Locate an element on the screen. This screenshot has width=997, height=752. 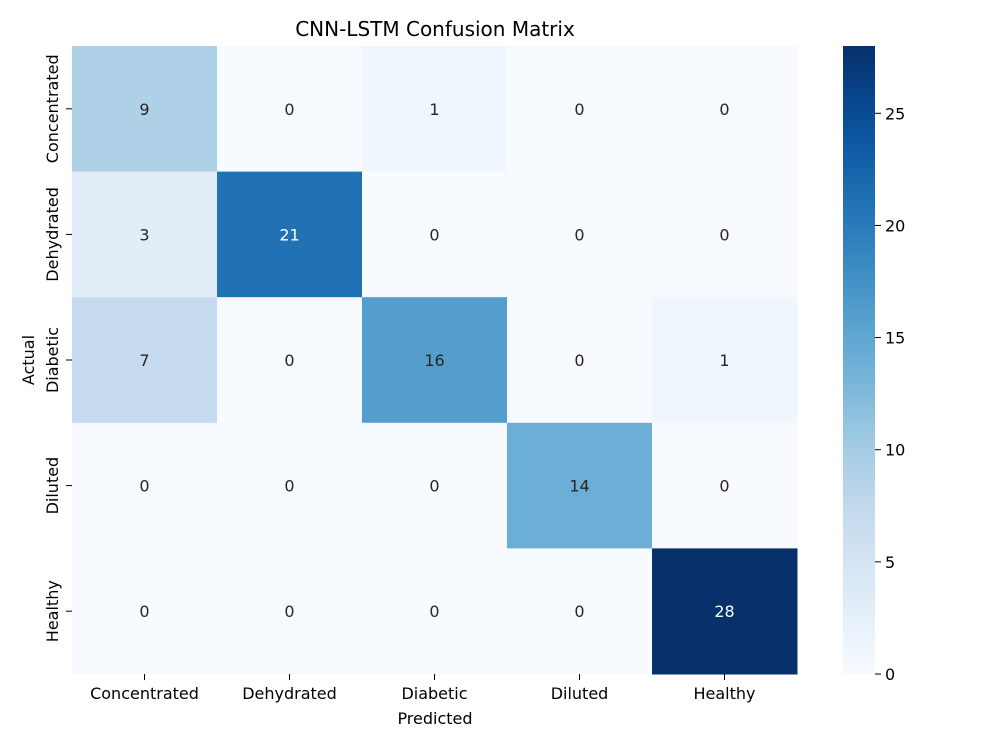
cell-value-label: 9 is located at coordinates (144, 109).